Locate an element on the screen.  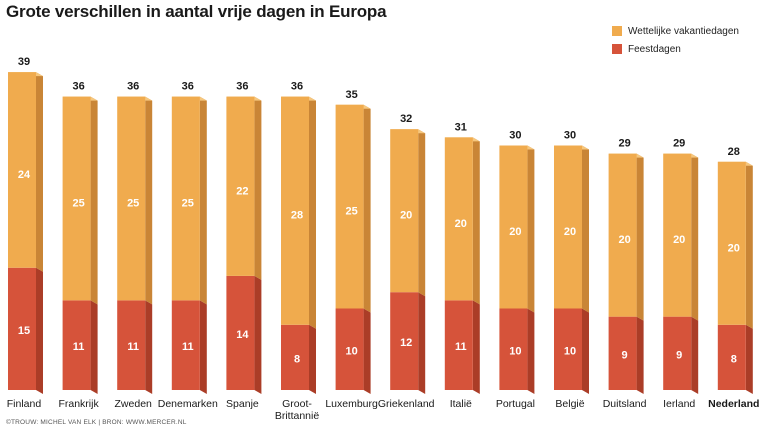
category-label: Griekenland is located at coordinates (406, 404).